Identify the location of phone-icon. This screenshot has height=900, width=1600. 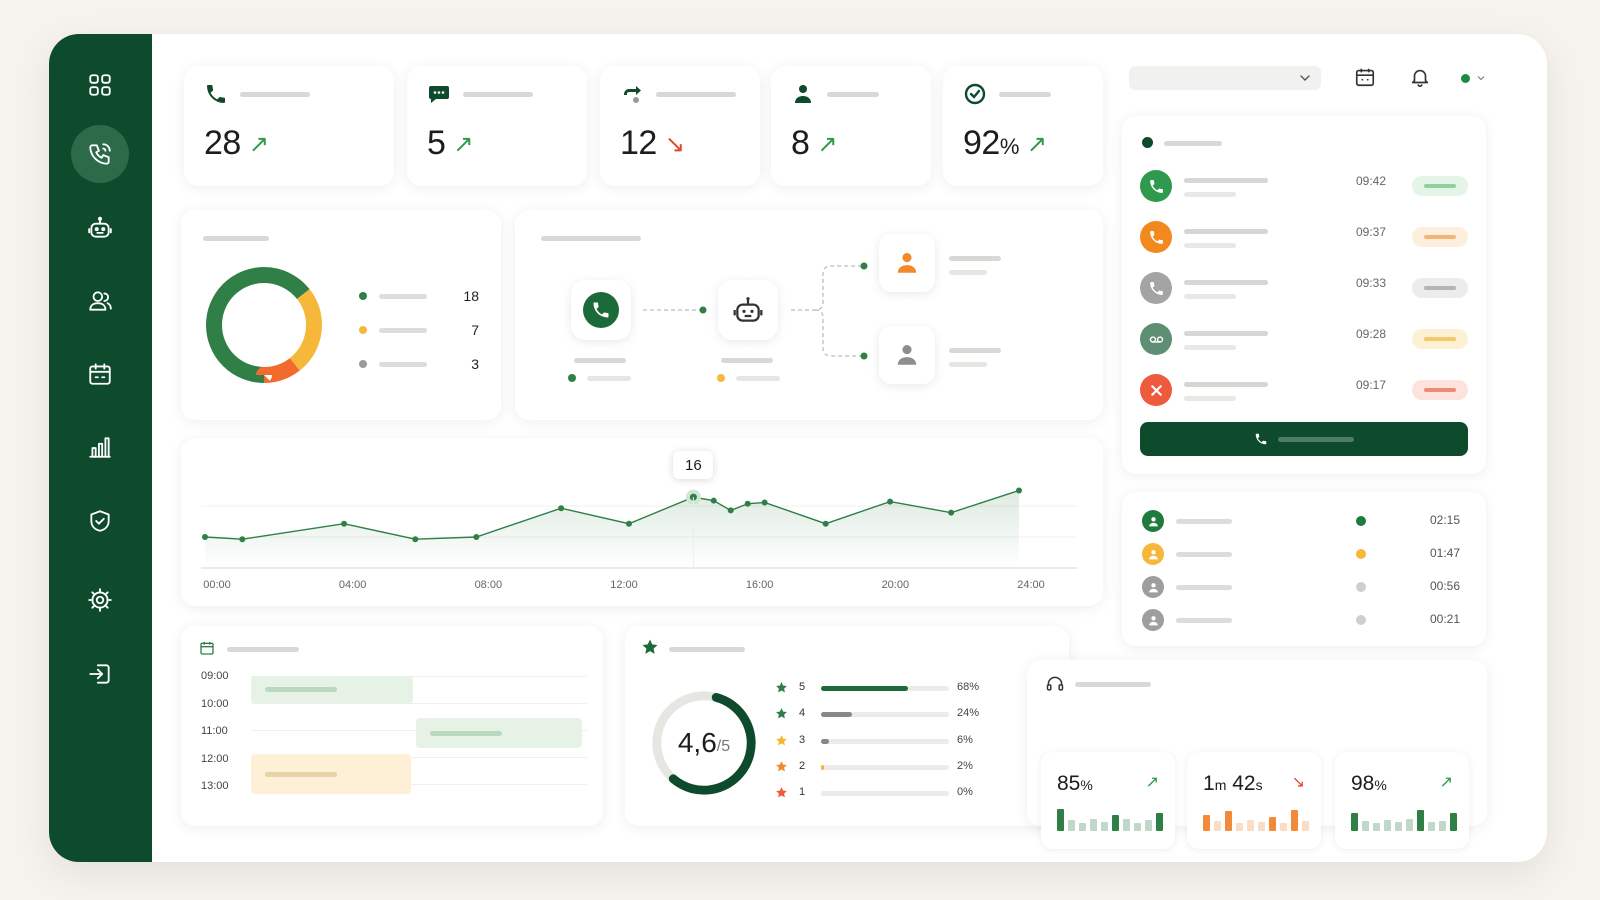
(1156, 186).